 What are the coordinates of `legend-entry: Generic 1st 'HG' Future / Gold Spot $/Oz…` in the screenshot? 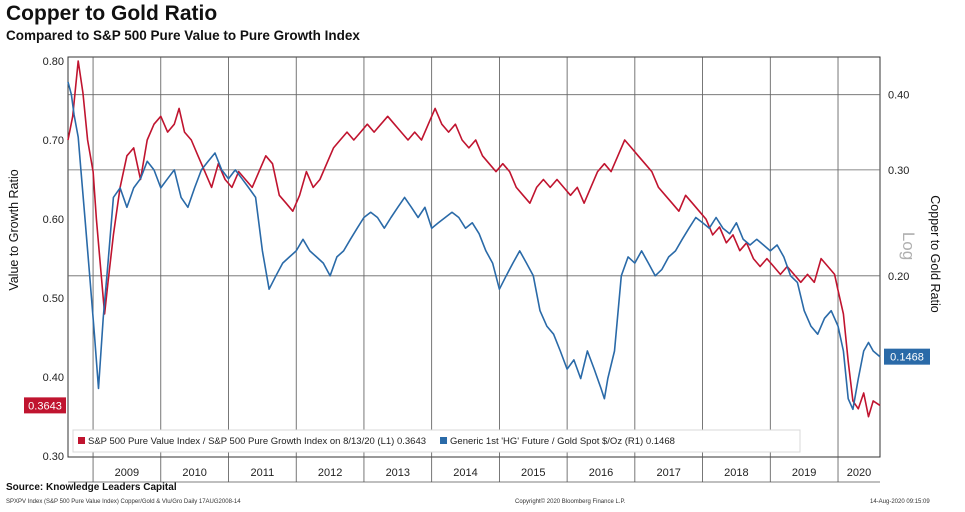 It's located at (562, 441).